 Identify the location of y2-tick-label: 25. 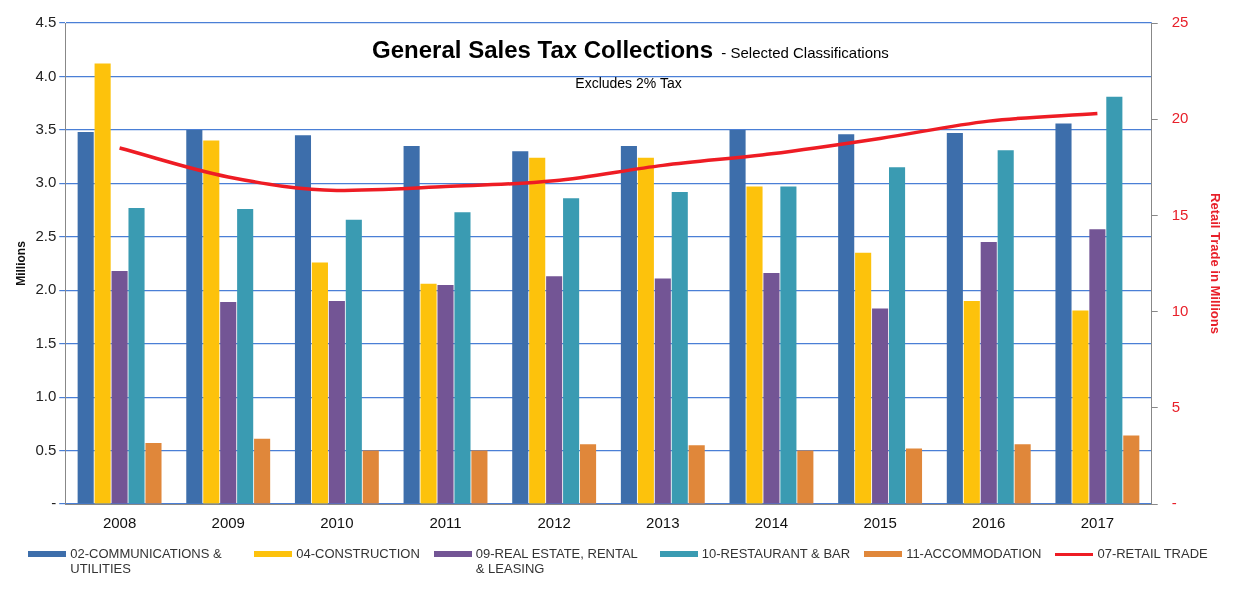
(1180, 22).